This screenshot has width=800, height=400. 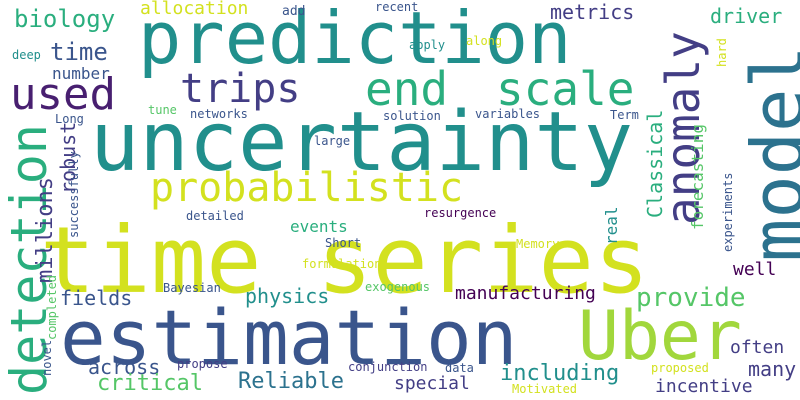 What do you see at coordinates (52, 307) in the screenshot?
I see `cloud-word: completed` at bounding box center [52, 307].